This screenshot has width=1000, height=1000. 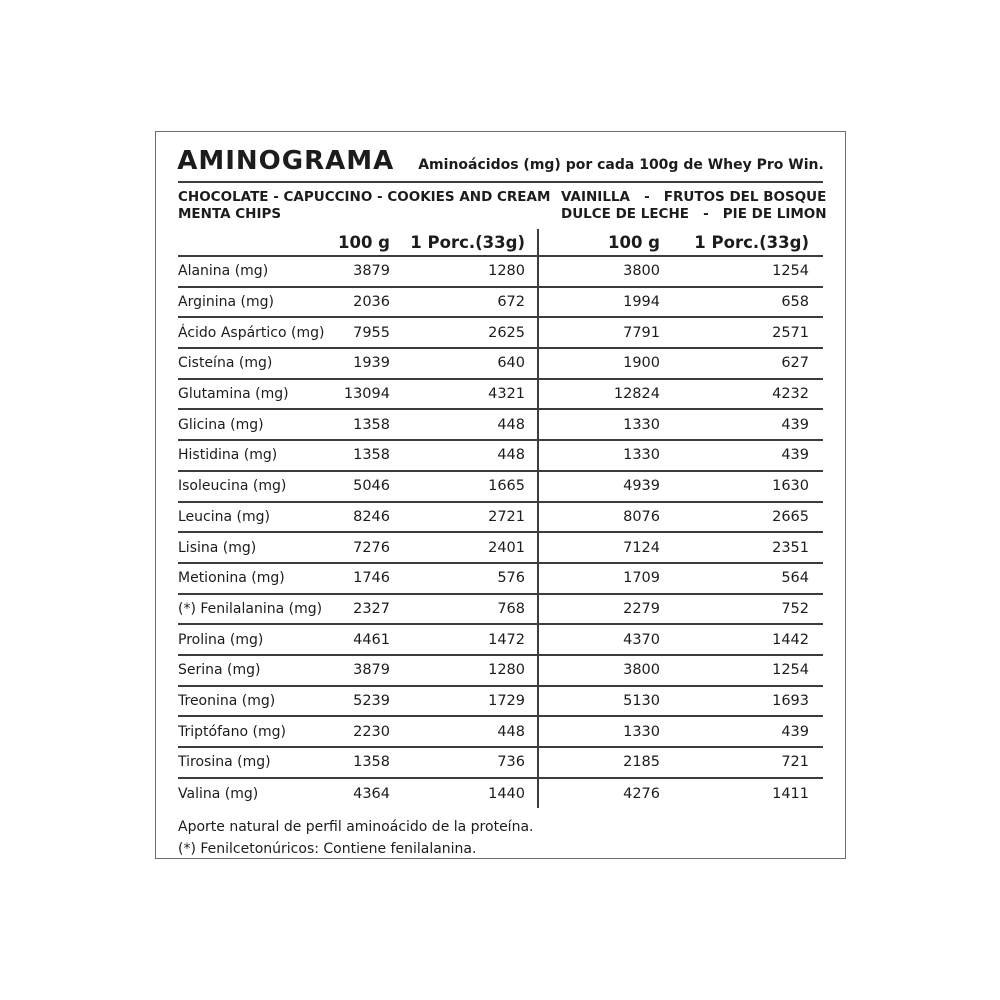 I want to click on amino-name-cell: Prolina (mg), so click(x=258, y=639).